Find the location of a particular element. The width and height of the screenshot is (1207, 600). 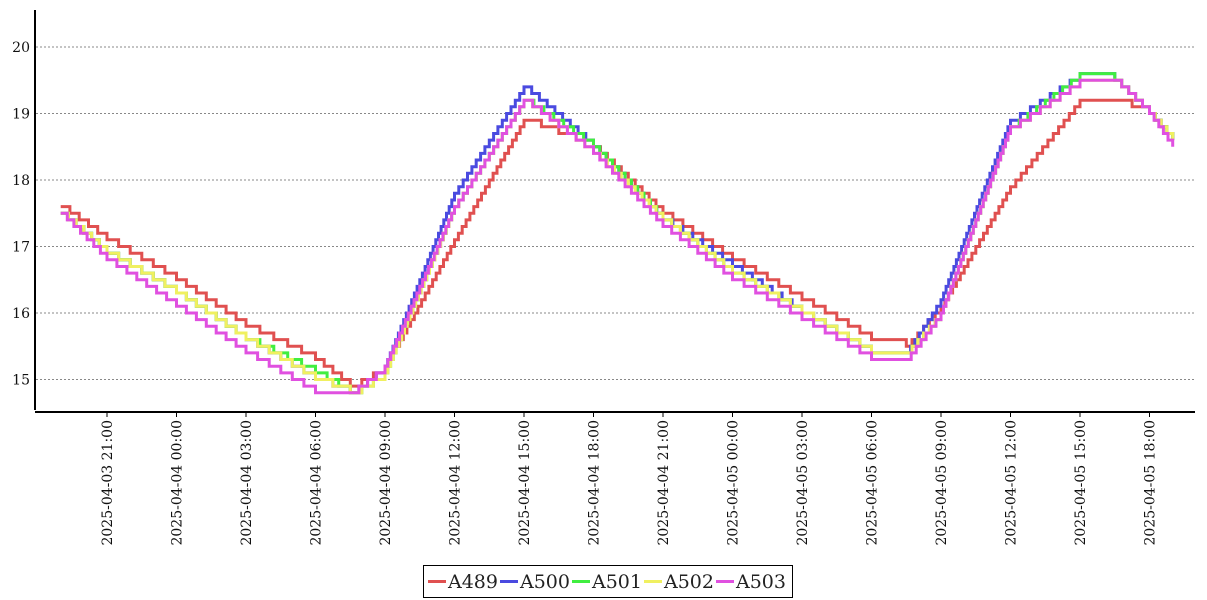

legend-label: A502 is located at coordinates (689, 581).